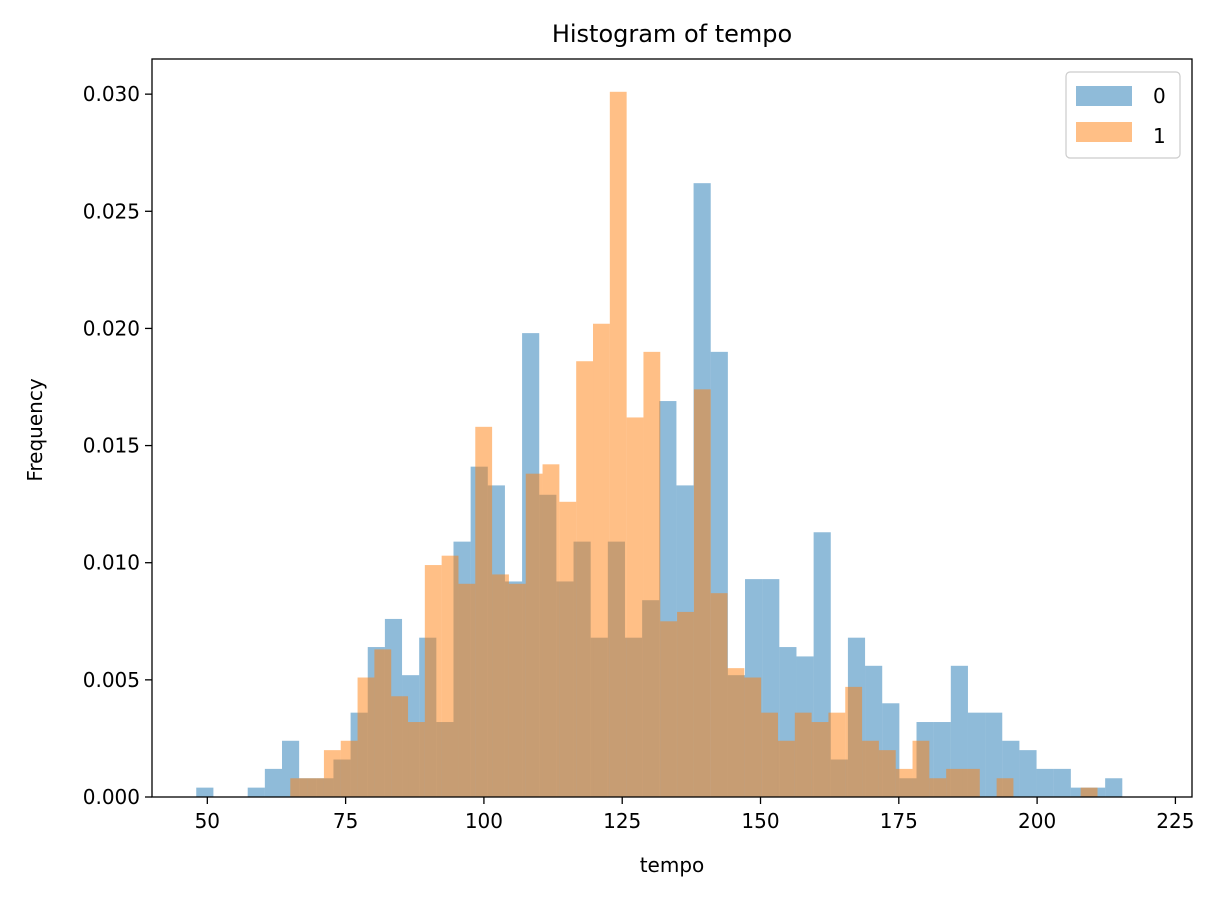 The height and width of the screenshot is (898, 1221). What do you see at coordinates (207, 821) in the screenshot?
I see `x-tick-label: 50` at bounding box center [207, 821].